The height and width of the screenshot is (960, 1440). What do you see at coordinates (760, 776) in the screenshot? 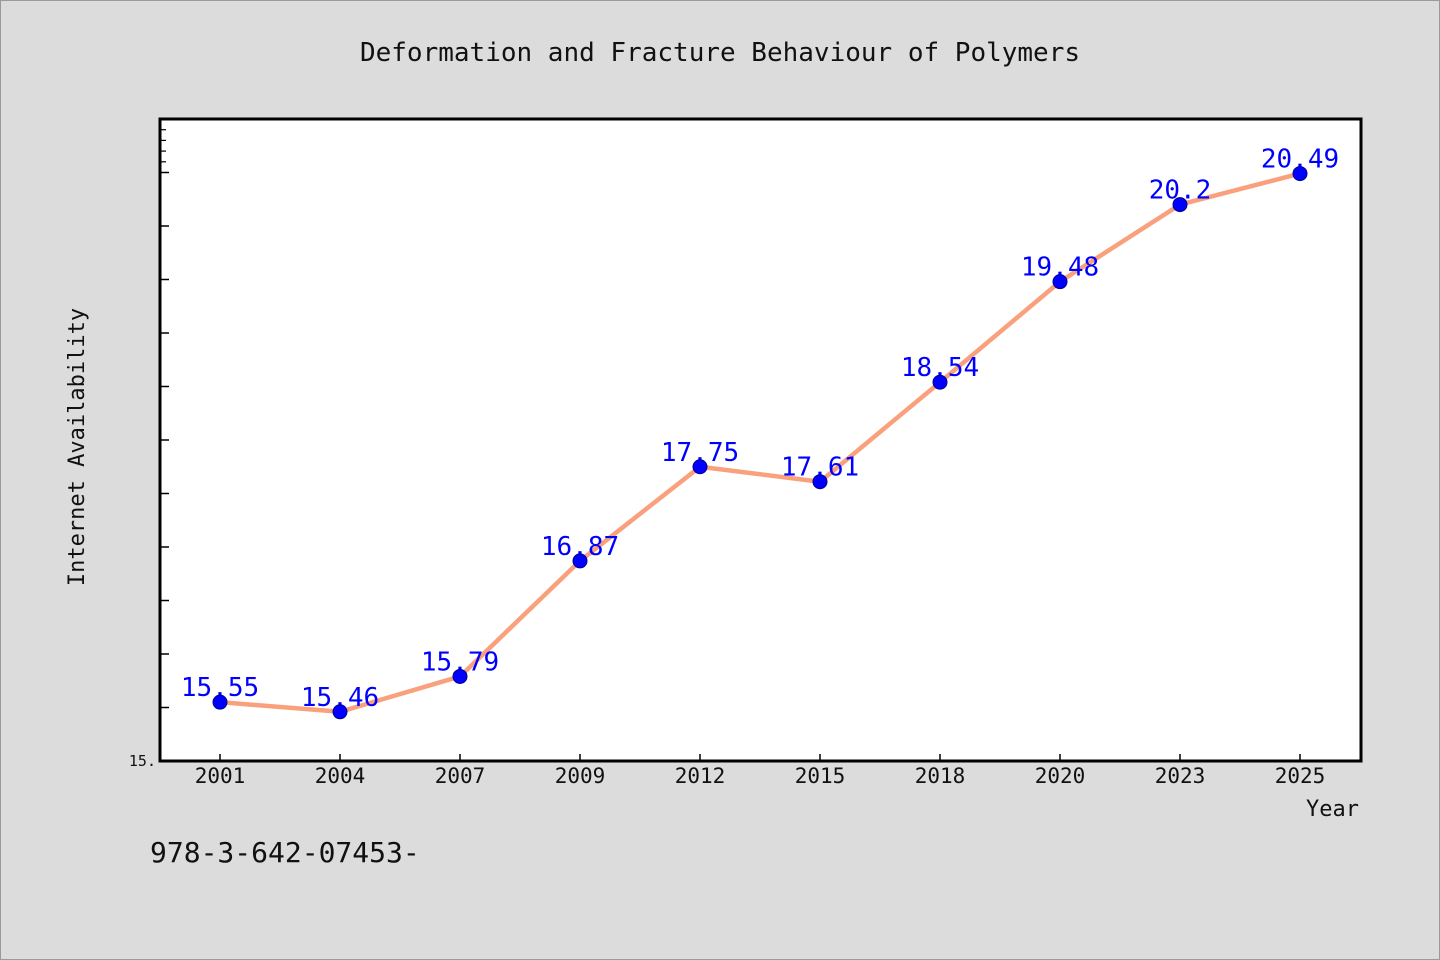
I see `x-axis-tick-labels: 2001 2004 2007 2009 2012 2015 2018 2020 2023 2025` at bounding box center [760, 776].